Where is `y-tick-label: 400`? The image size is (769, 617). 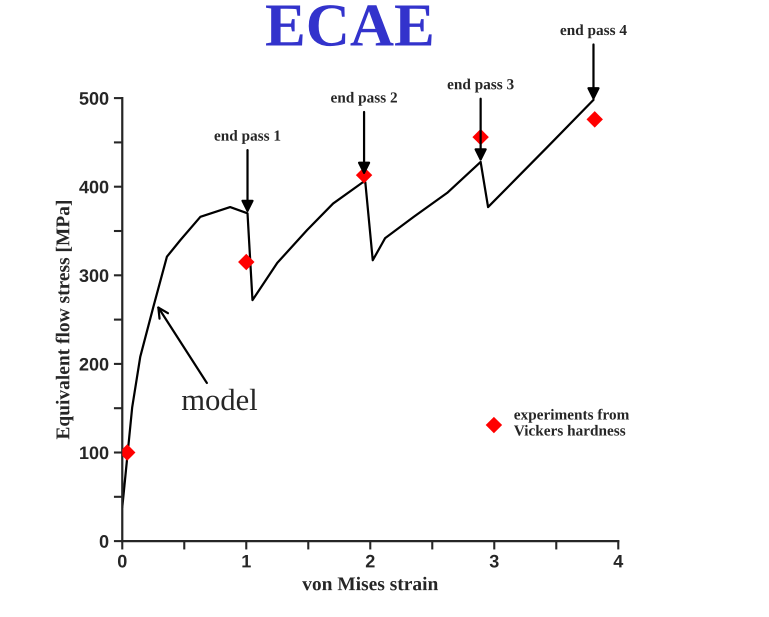 y-tick-label: 400 is located at coordinates (93, 187).